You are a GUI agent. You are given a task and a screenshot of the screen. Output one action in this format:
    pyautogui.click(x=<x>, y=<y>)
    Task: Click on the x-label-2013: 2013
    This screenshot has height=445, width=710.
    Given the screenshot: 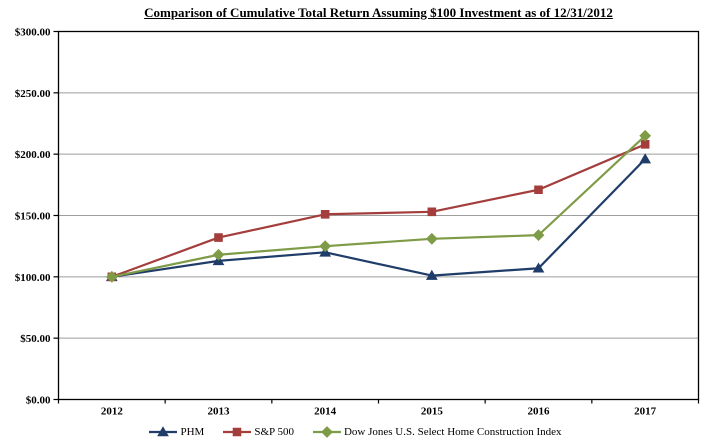 What is the action you would take?
    pyautogui.click(x=219, y=412)
    